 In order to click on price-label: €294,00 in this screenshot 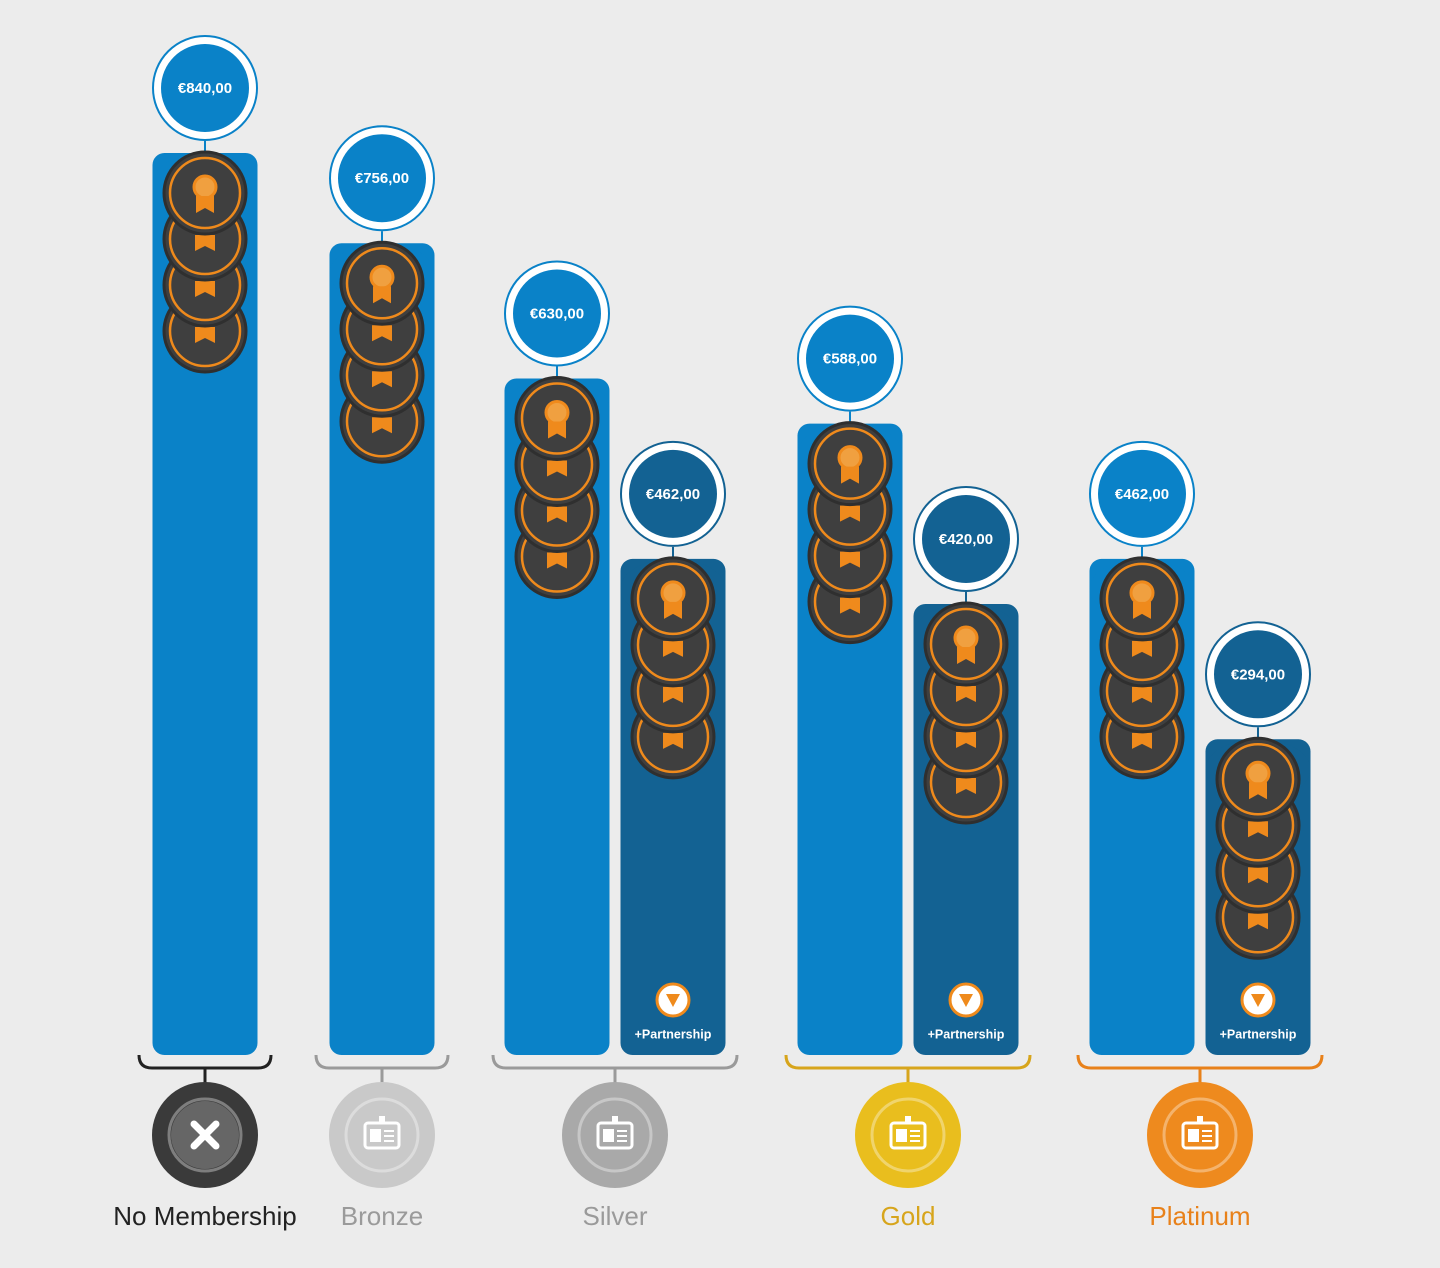, I will do `click(1258, 674)`.